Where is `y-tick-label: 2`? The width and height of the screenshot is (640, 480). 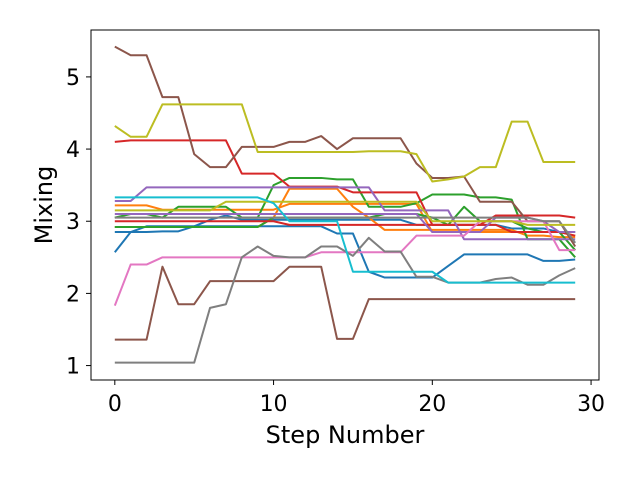
y-tick-label: 2 is located at coordinates (73, 294).